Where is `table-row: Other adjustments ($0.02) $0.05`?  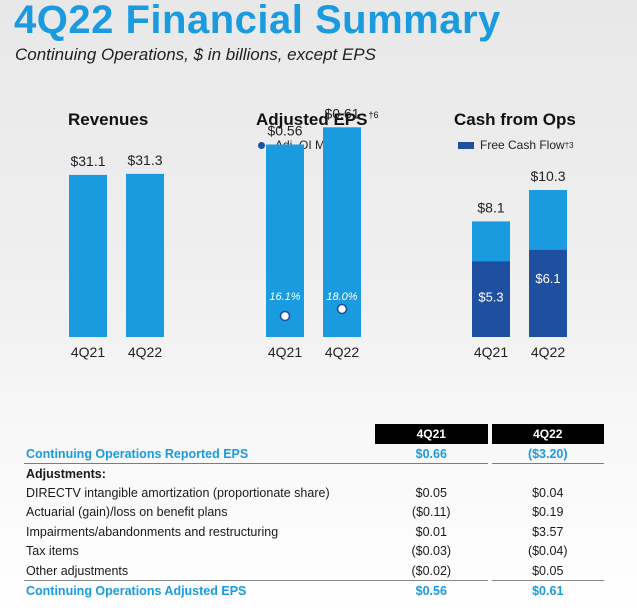 table-row: Other adjustments ($0.02) $0.05 is located at coordinates (314, 571).